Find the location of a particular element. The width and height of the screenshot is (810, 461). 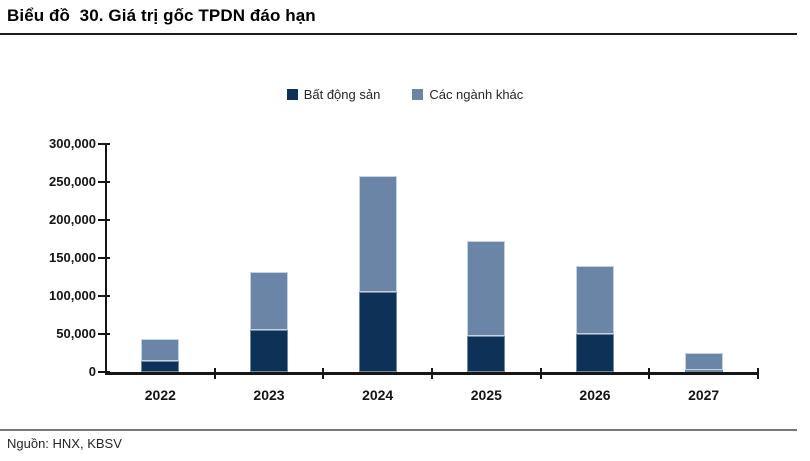

legend-label-cac-nganh-khac: Các ngành khác is located at coordinates (476, 94).